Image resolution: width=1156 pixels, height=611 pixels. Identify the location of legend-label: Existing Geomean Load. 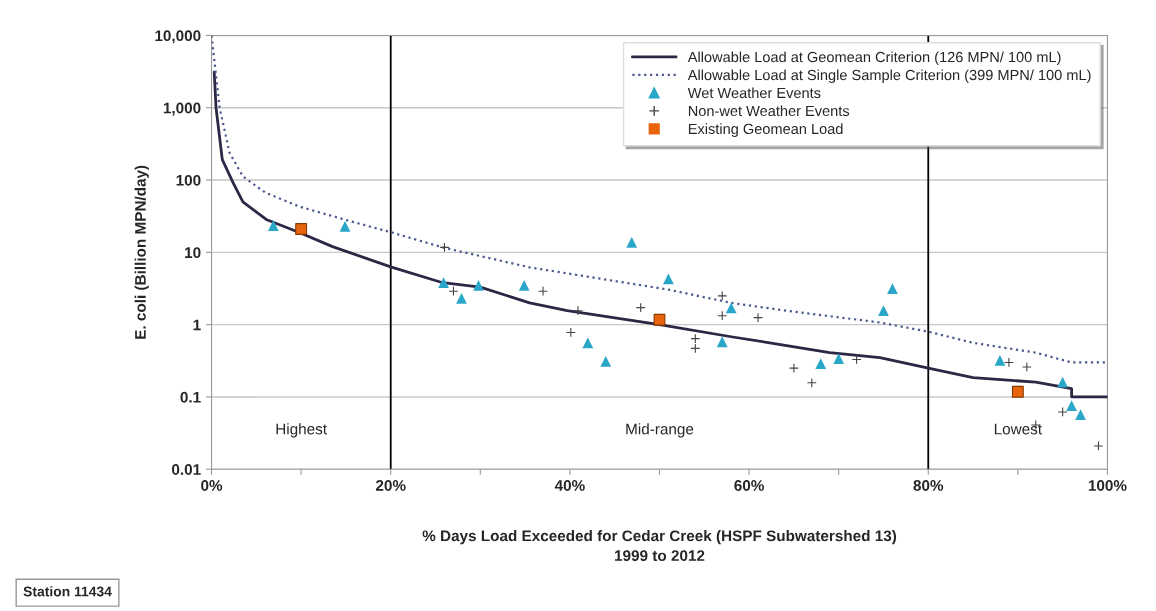
(765, 130).